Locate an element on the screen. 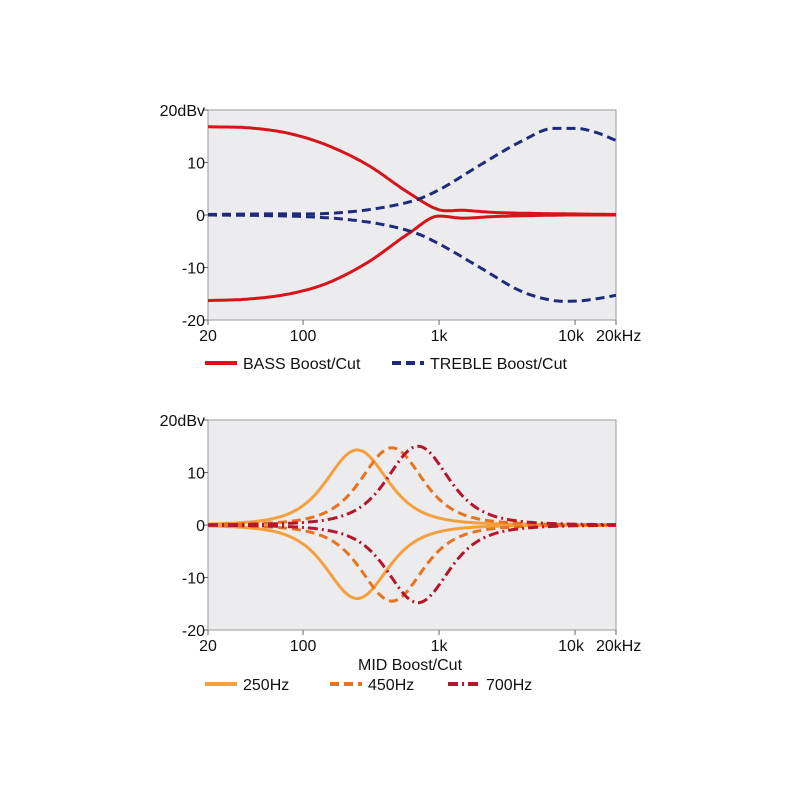  legend-label: 450Hz is located at coordinates (391, 685).